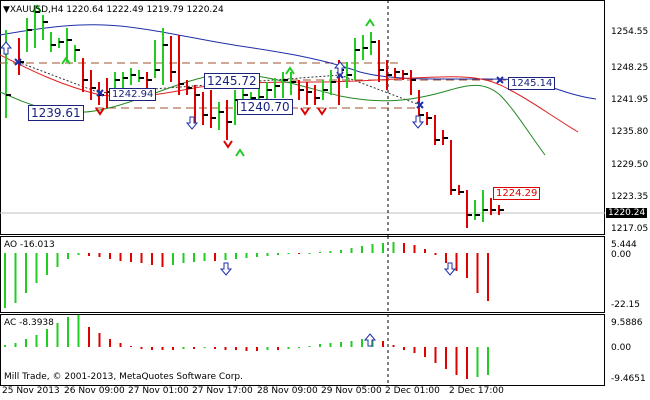  What do you see at coordinates (532, 83) in the screenshot?
I see `price-label-box: 1245.14` at bounding box center [532, 83].